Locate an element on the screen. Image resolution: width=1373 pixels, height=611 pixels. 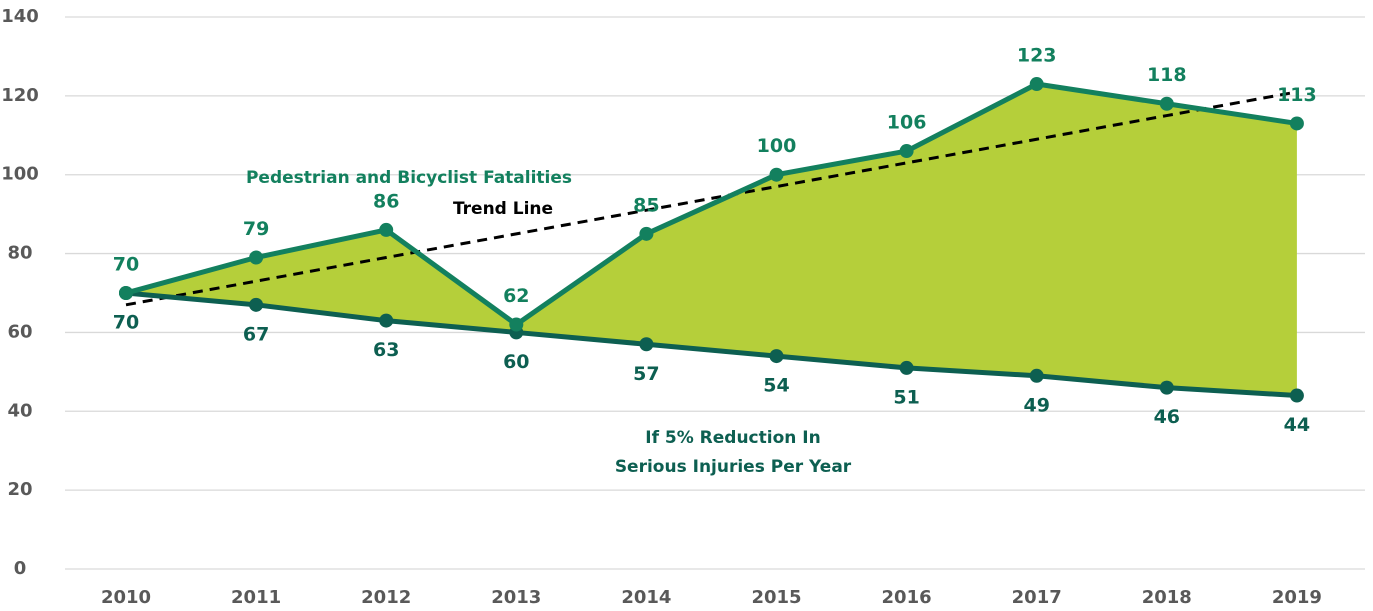
x-tick-label: 2018 is located at coordinates (1167, 597).